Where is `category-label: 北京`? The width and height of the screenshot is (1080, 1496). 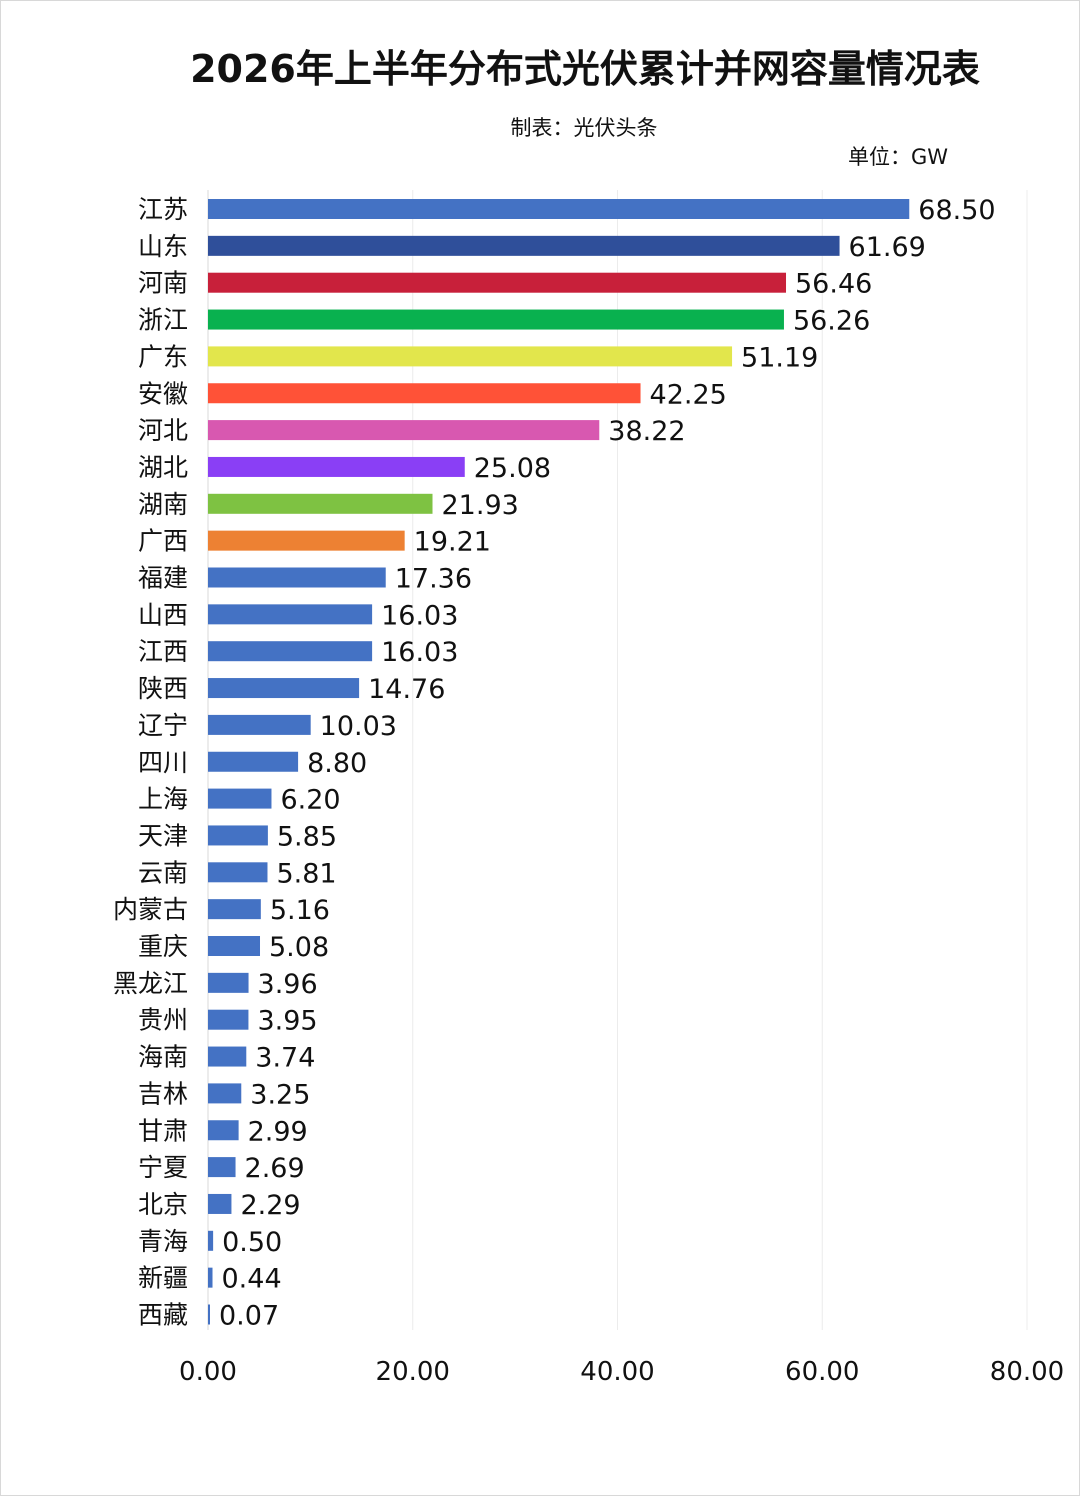 category-label: 北京 is located at coordinates (163, 1204).